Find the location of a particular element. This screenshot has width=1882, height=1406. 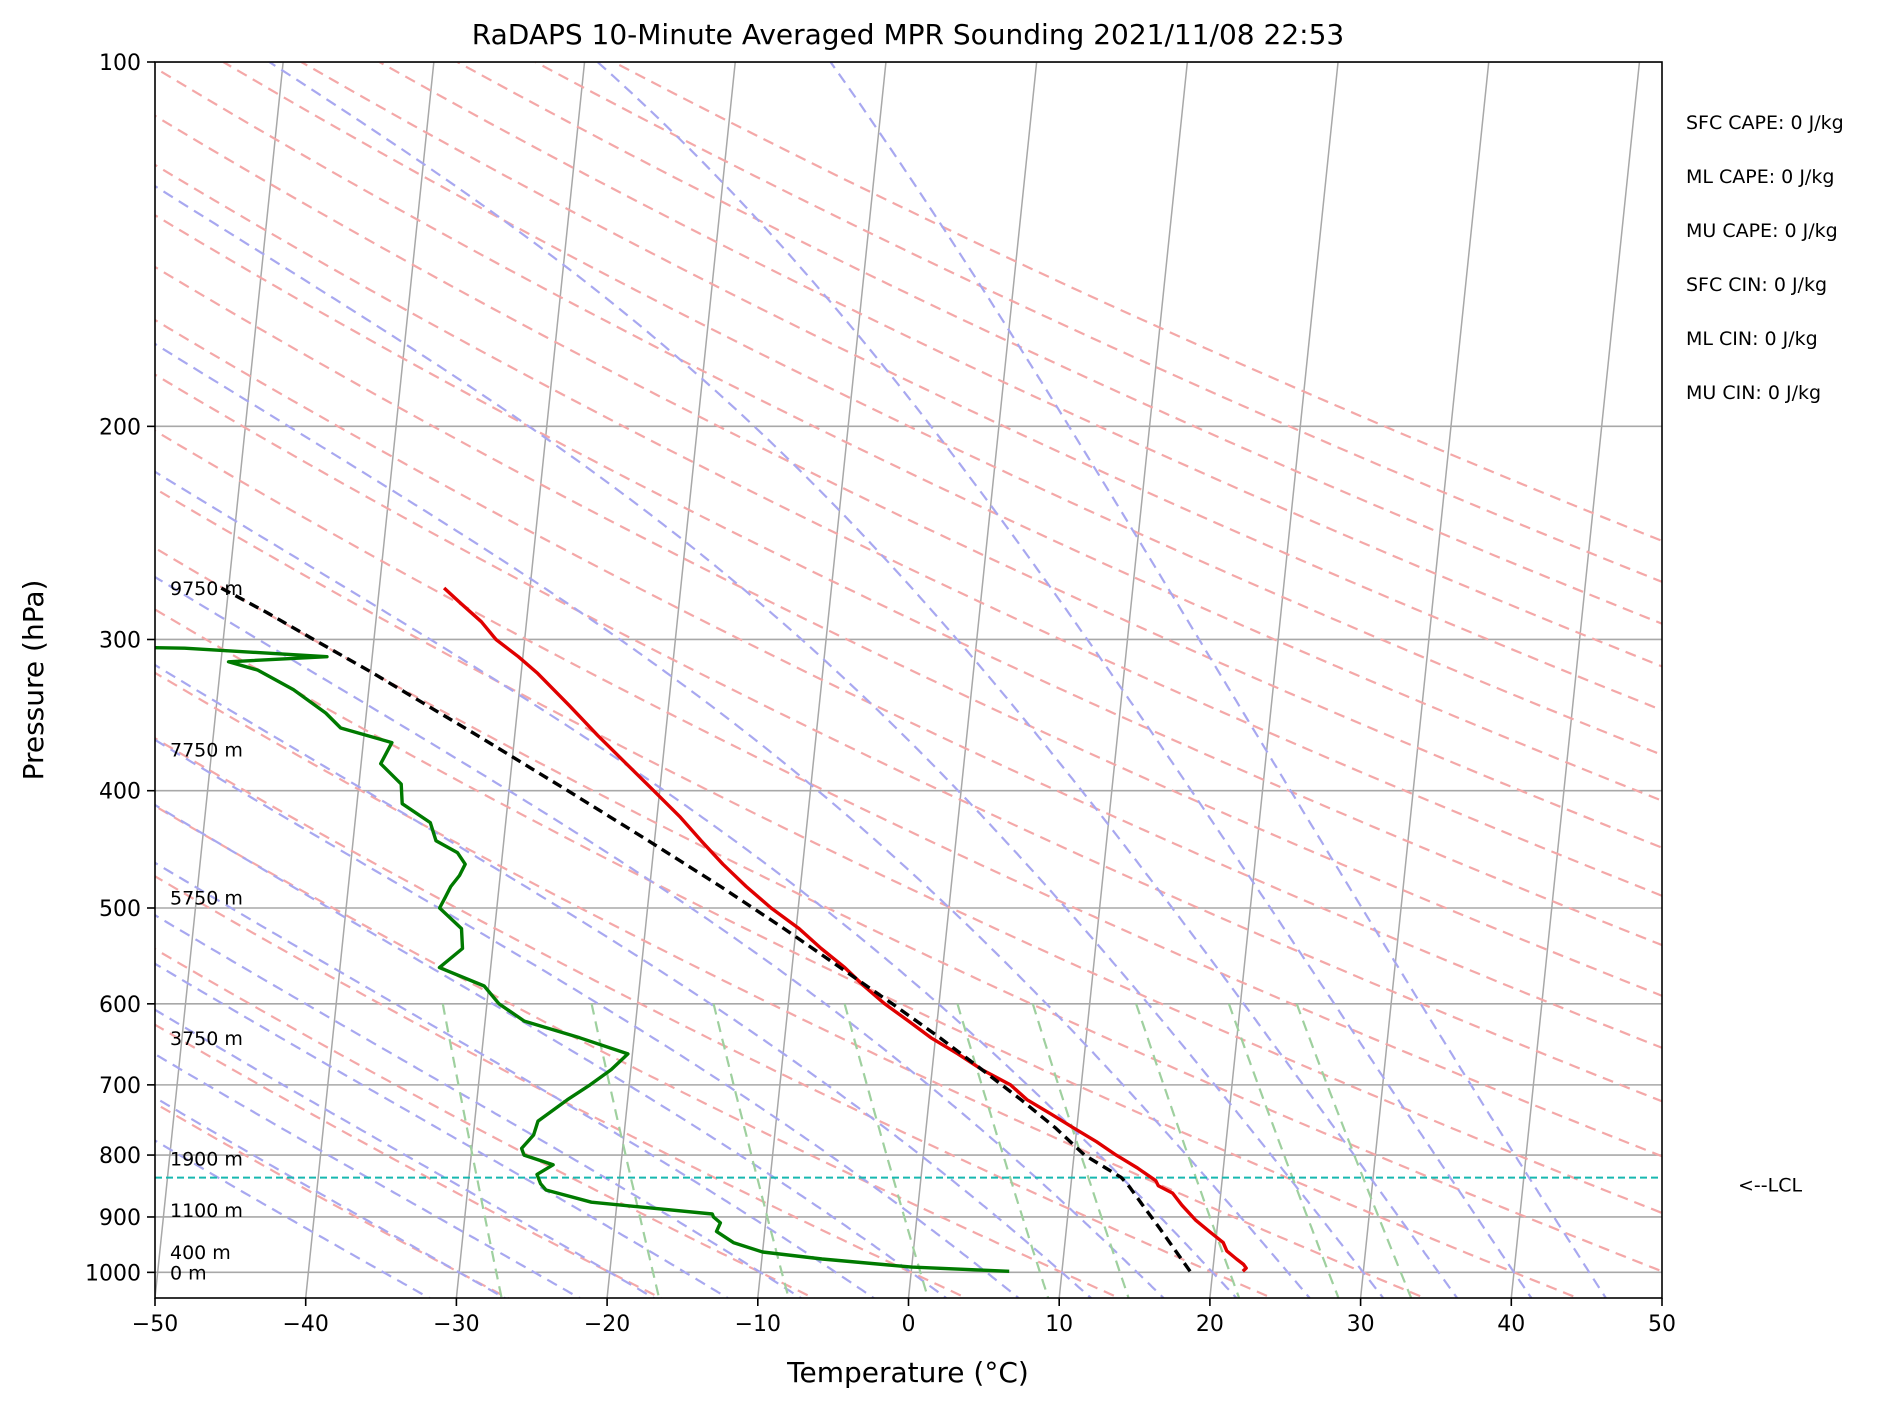

y-tick-label: 900 is located at coordinates (120, 1218).